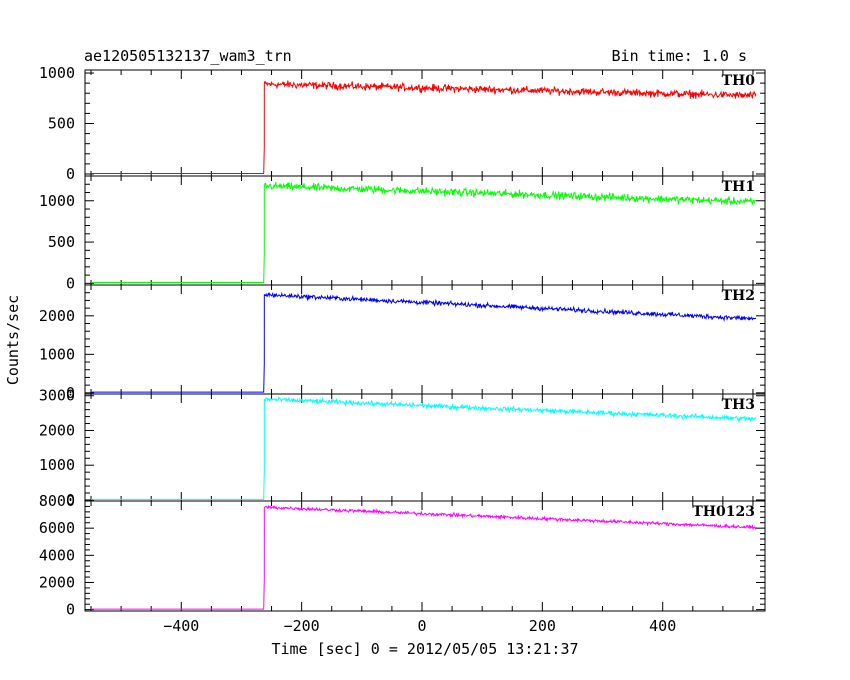  I want to click on y-tick-label: 3000, so click(57, 396).